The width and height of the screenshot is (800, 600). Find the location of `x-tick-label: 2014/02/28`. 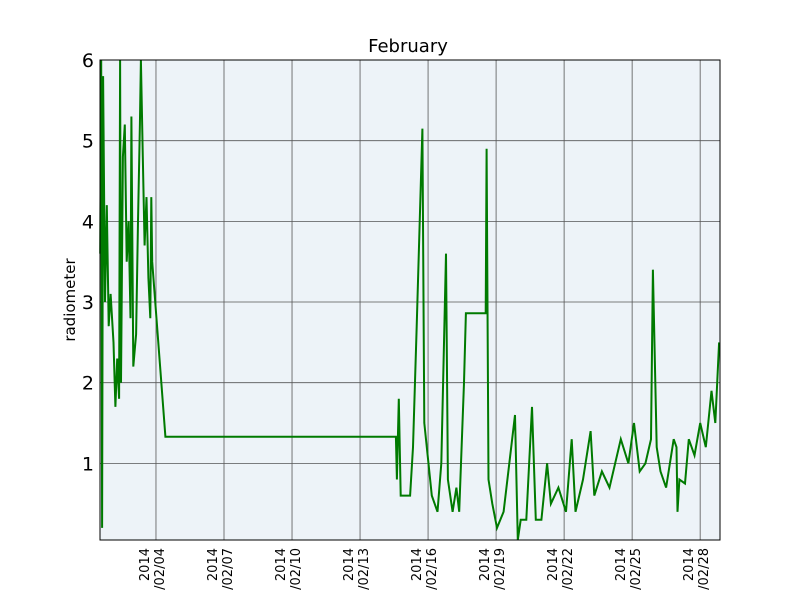

x-tick-label: 2014/02/28 is located at coordinates (697, 569).